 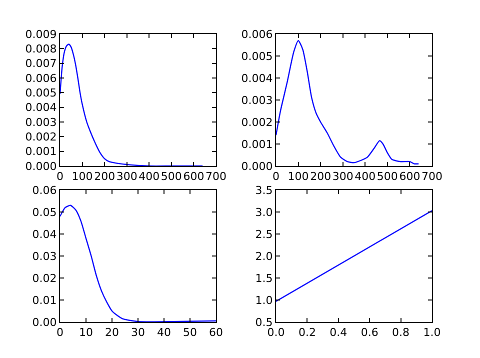 I want to click on x-tick-label: 0.4, so click(x=339, y=333).